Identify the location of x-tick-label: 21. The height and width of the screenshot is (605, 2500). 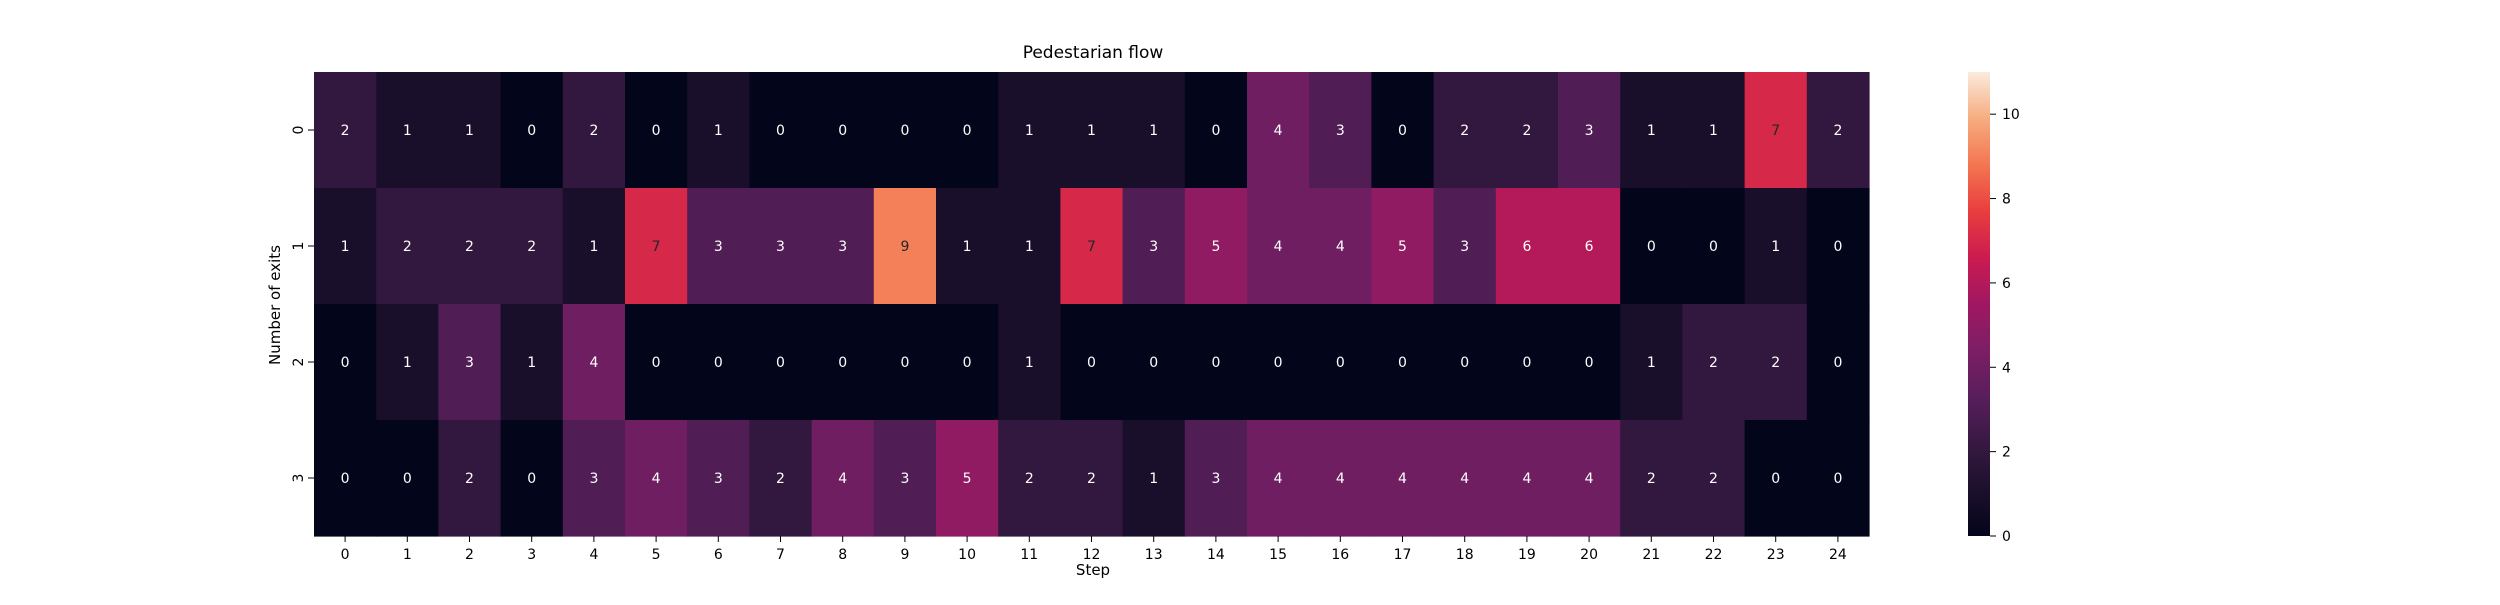
(1651, 555).